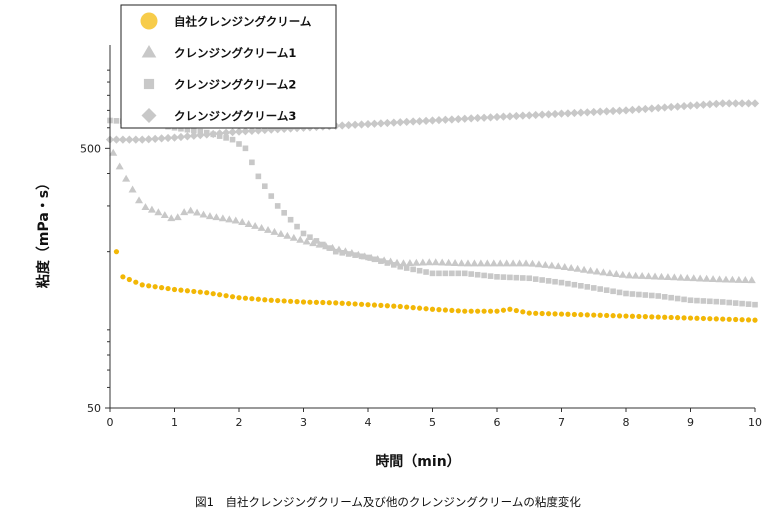 Image resolution: width=776 pixels, height=522 pixels. What do you see at coordinates (417, 461) in the screenshot?
I see `x-axis-label: 時間（min）` at bounding box center [417, 461].